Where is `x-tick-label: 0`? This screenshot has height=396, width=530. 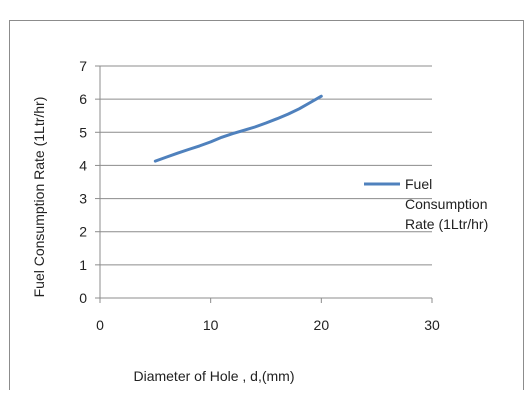
x-tick-label: 0 is located at coordinates (100, 325).